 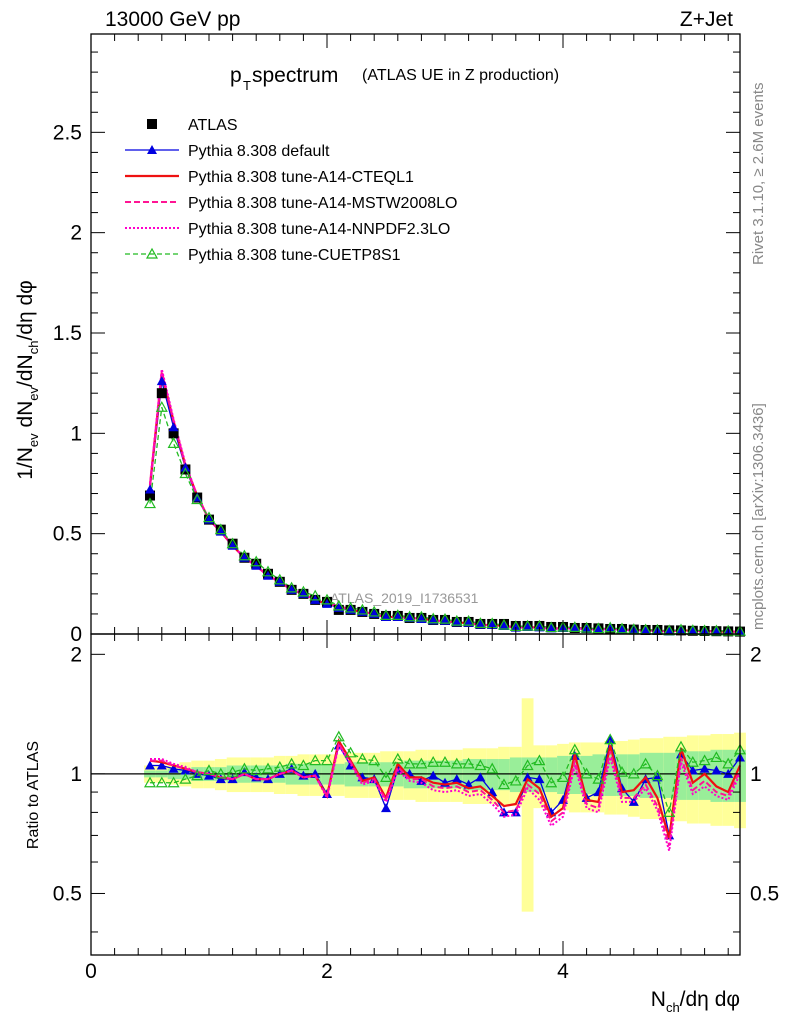 I want to click on main-ylabel: 1/Nev dNev/dNch/dη dφ, so click(x=27, y=380).